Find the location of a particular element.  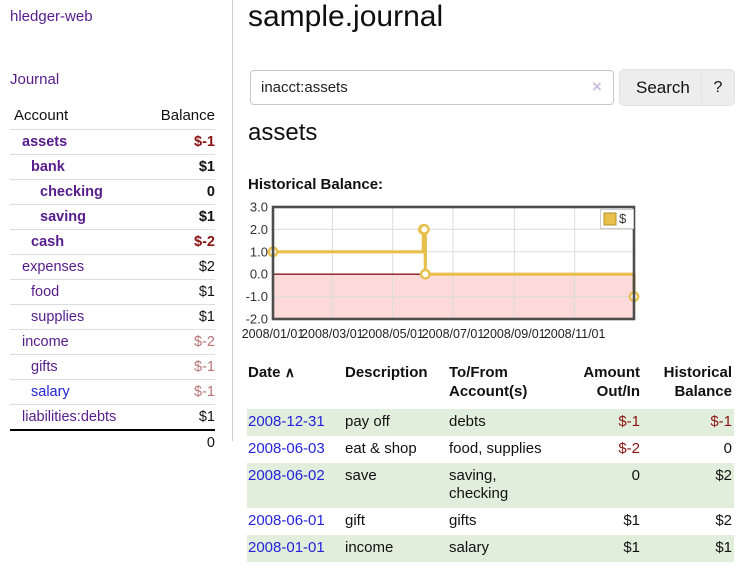

account-row: gifts $-1 is located at coordinates (112, 367).